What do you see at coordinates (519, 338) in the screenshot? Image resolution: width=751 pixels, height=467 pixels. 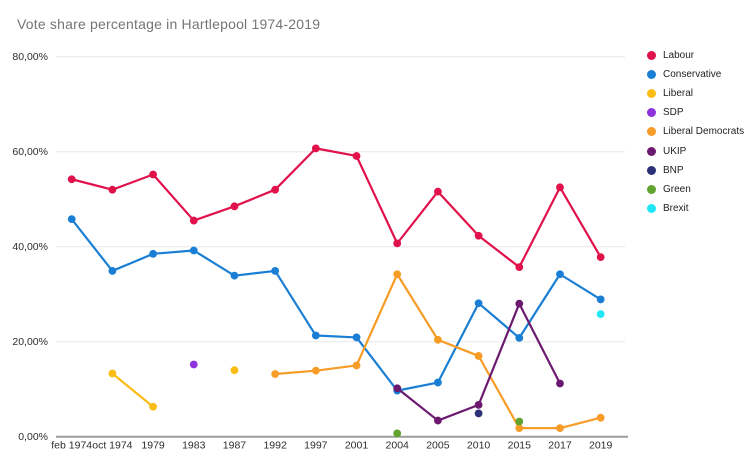 I see `point-conservative-2015` at bounding box center [519, 338].